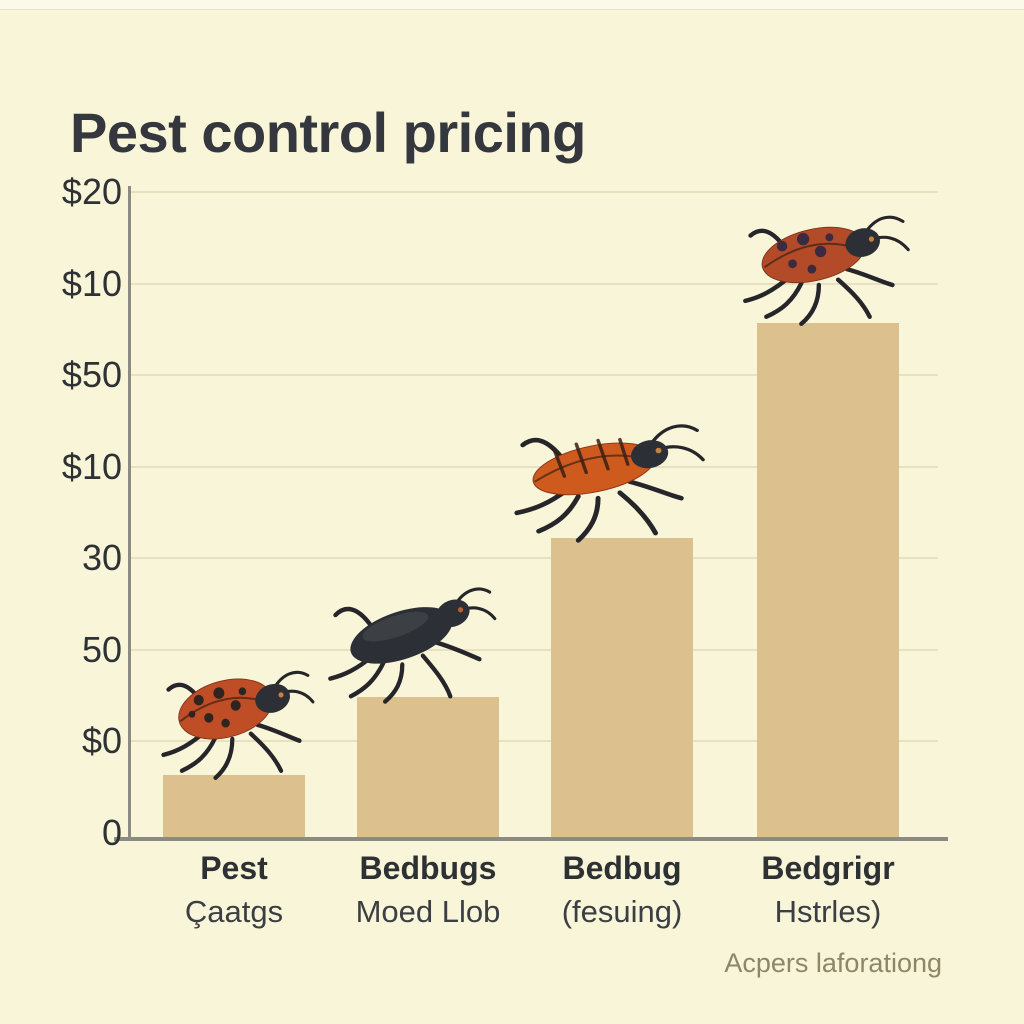  I want to click on category-line2: (fesuing), so click(622, 911).